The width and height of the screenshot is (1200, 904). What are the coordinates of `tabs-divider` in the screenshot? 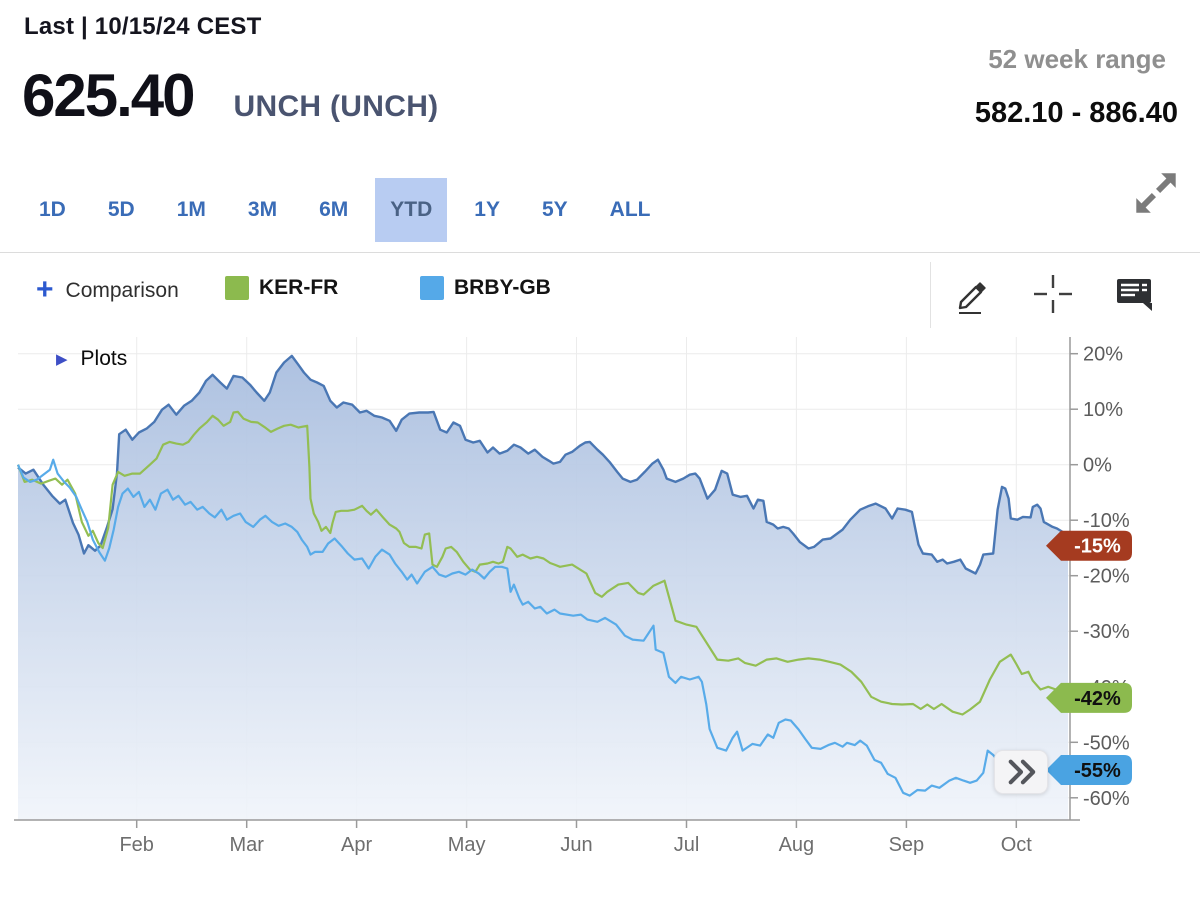 It's located at (600, 252).